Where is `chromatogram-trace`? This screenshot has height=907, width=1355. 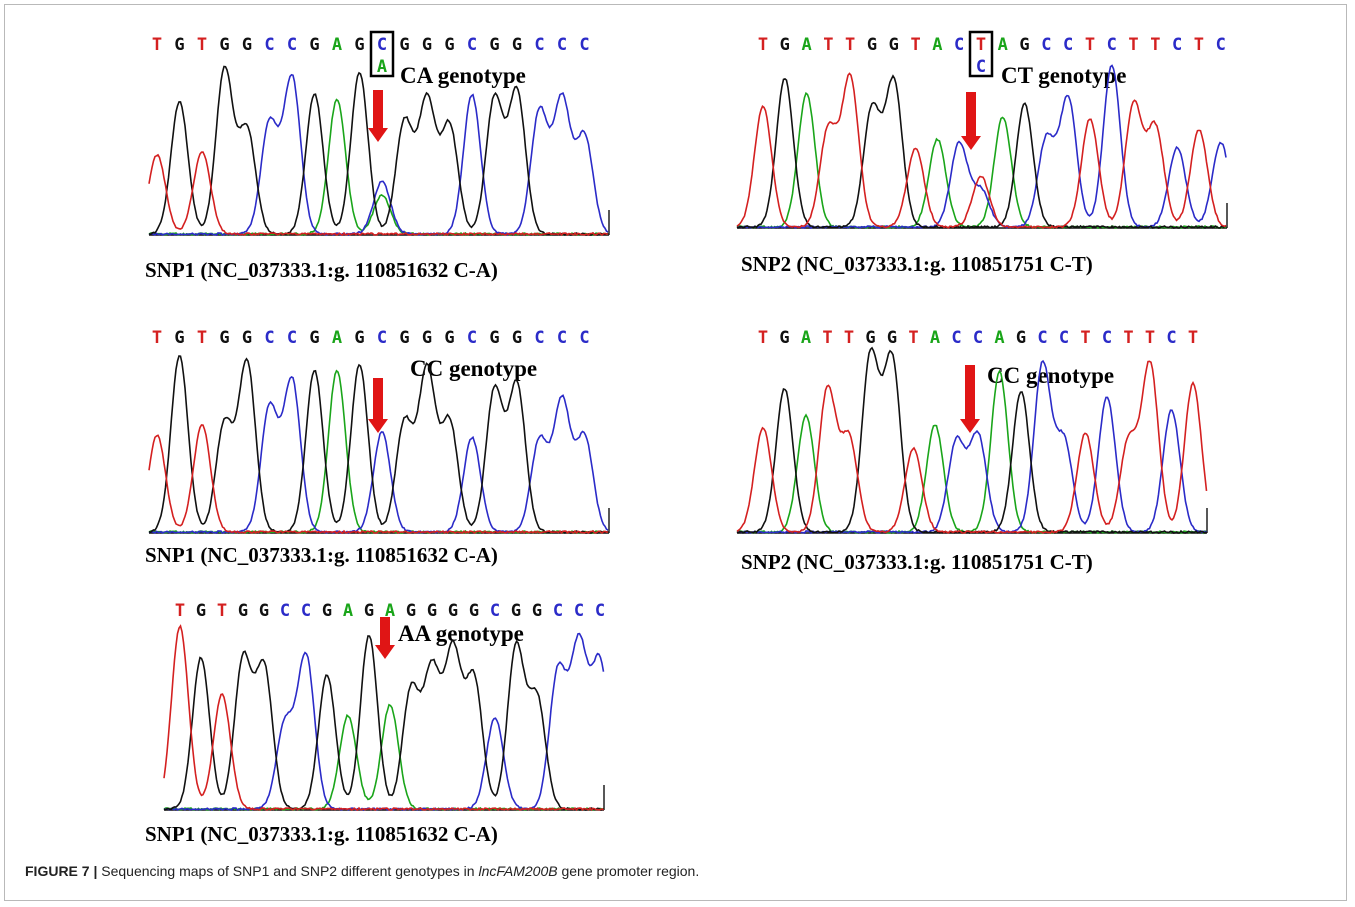 chromatogram-trace is located at coordinates (972, 440).